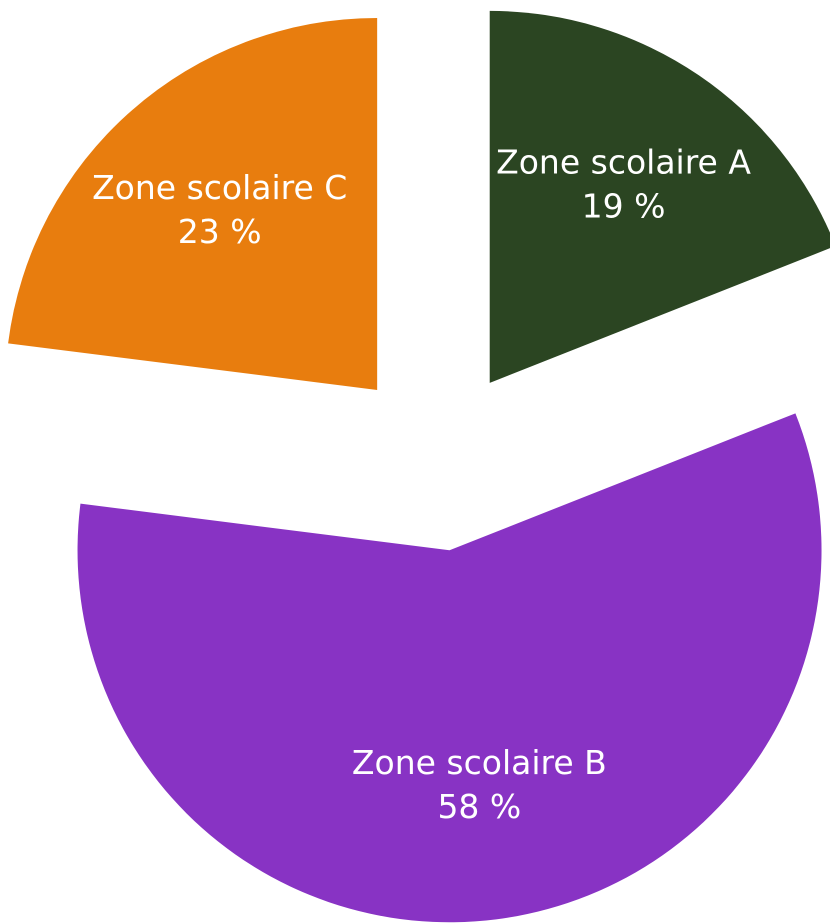 This screenshot has width=830, height=924. Describe the element at coordinates (624, 205) in the screenshot. I see `slice-value-label: 19 %` at that location.